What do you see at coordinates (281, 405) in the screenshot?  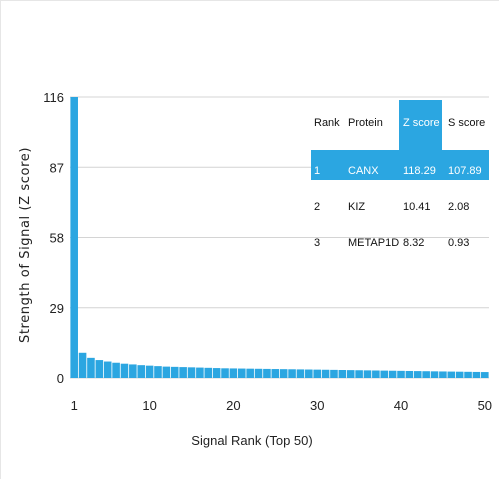 I see `x-tick-labels: 1 10 20 30 40 50` at bounding box center [281, 405].